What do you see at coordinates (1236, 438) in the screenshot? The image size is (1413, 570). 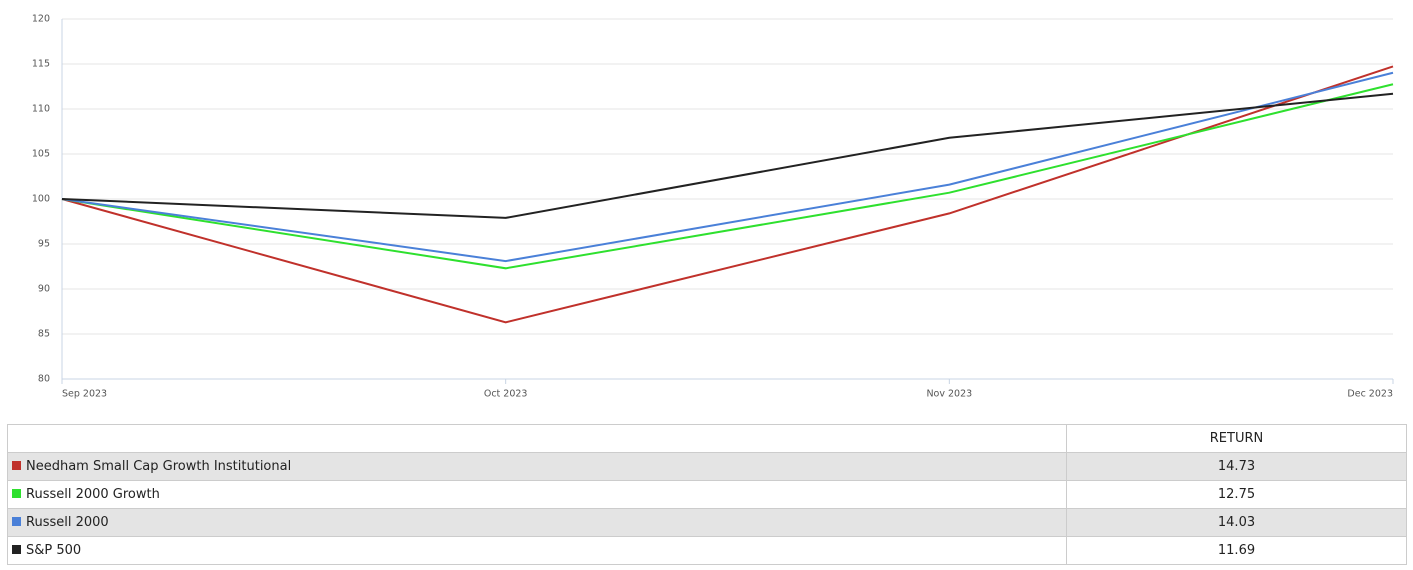 I see `header-cell: RETURN` at bounding box center [1236, 438].